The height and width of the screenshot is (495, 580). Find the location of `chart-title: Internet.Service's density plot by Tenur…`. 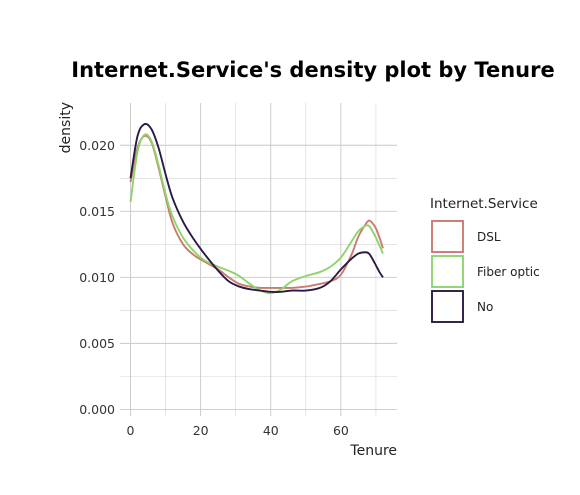

chart-title: Internet.Service's density plot by Tenur… is located at coordinates (312, 70).